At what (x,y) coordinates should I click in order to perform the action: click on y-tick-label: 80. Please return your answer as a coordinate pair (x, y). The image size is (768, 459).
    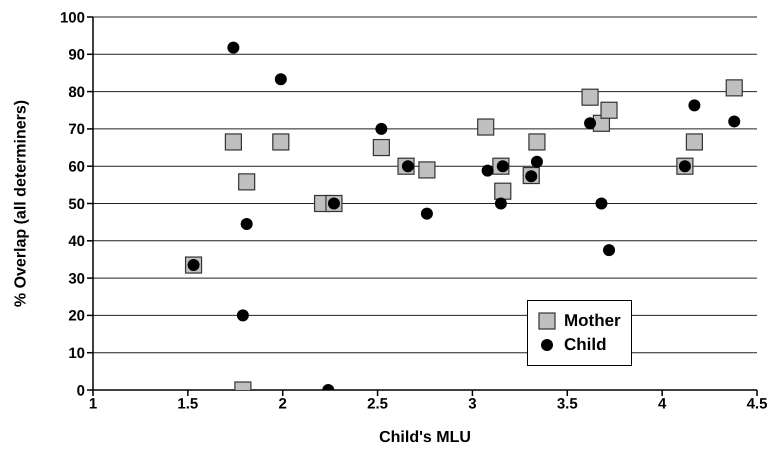
    Looking at the image, I should click on (76, 92).